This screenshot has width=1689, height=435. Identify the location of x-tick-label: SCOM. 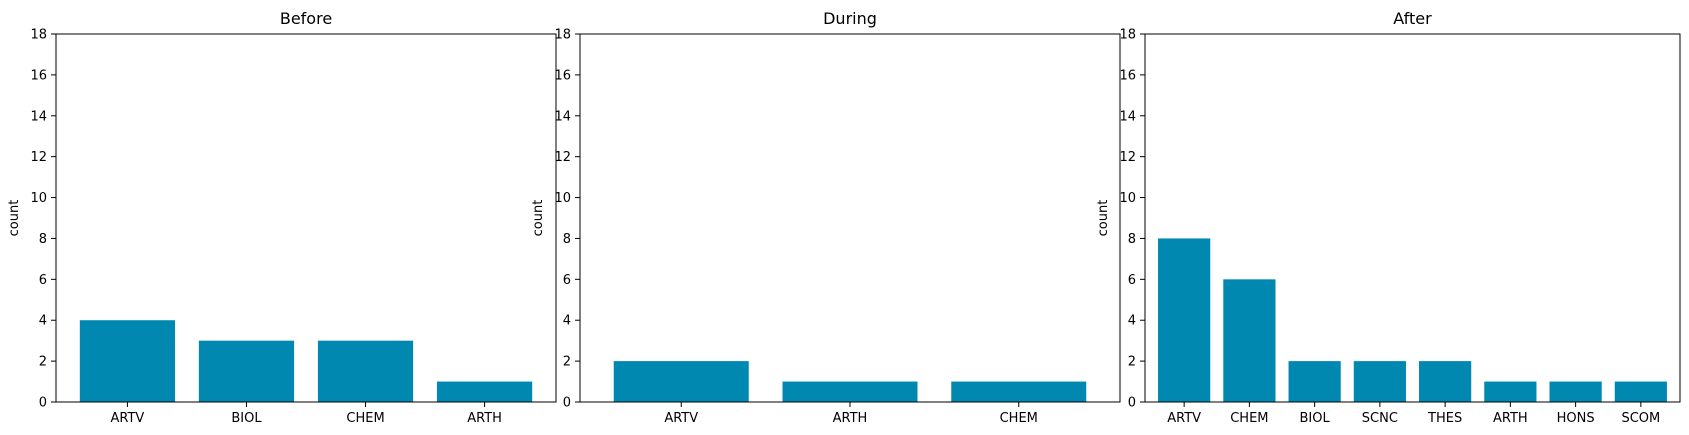
(1640, 418).